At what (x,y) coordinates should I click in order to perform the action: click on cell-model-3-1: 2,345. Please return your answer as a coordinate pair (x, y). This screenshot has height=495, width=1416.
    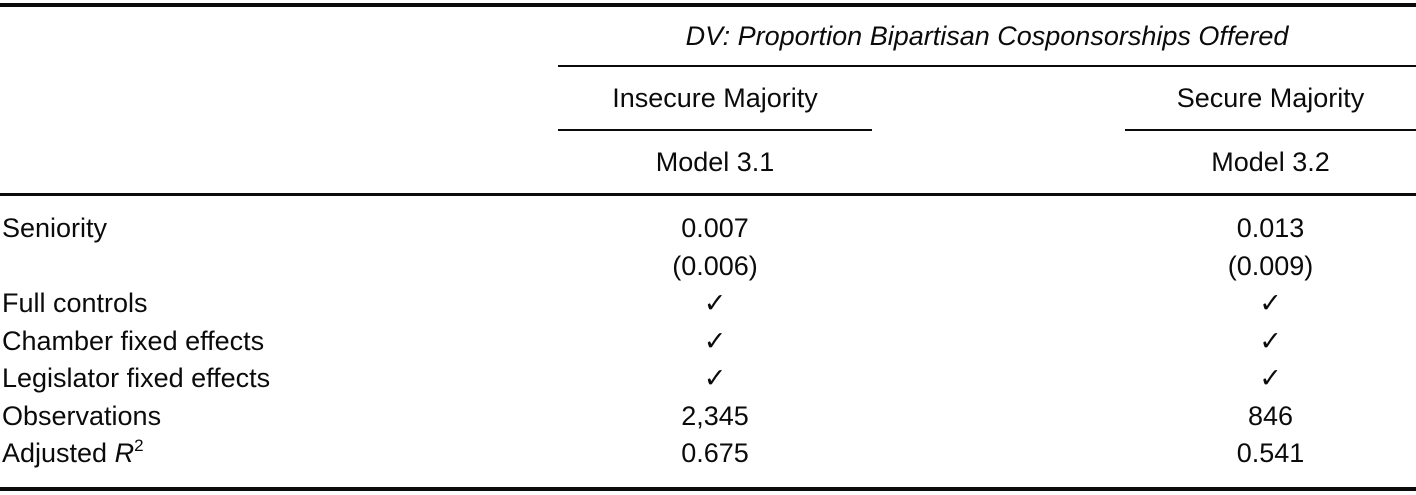
    Looking at the image, I should click on (715, 415).